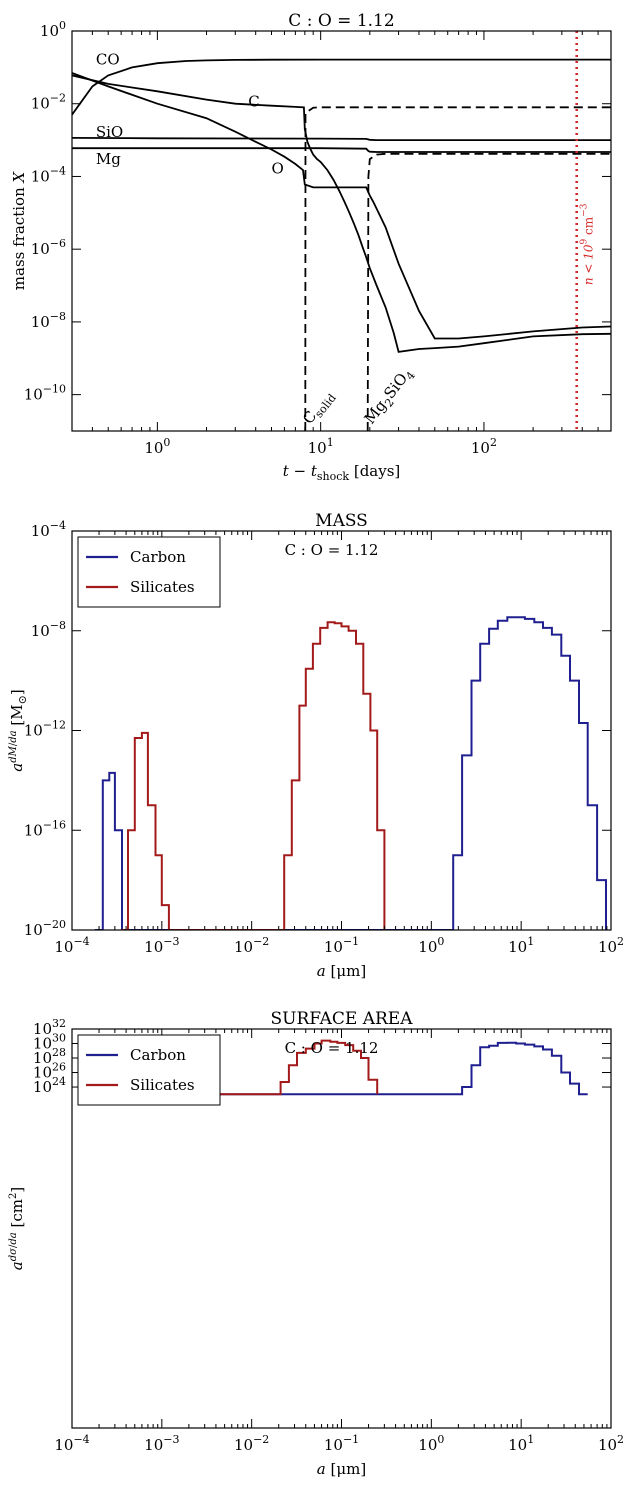 This screenshot has width=635, height=1492. What do you see at coordinates (341, 150) in the screenshot?
I see `series-line-mg` at bounding box center [341, 150].